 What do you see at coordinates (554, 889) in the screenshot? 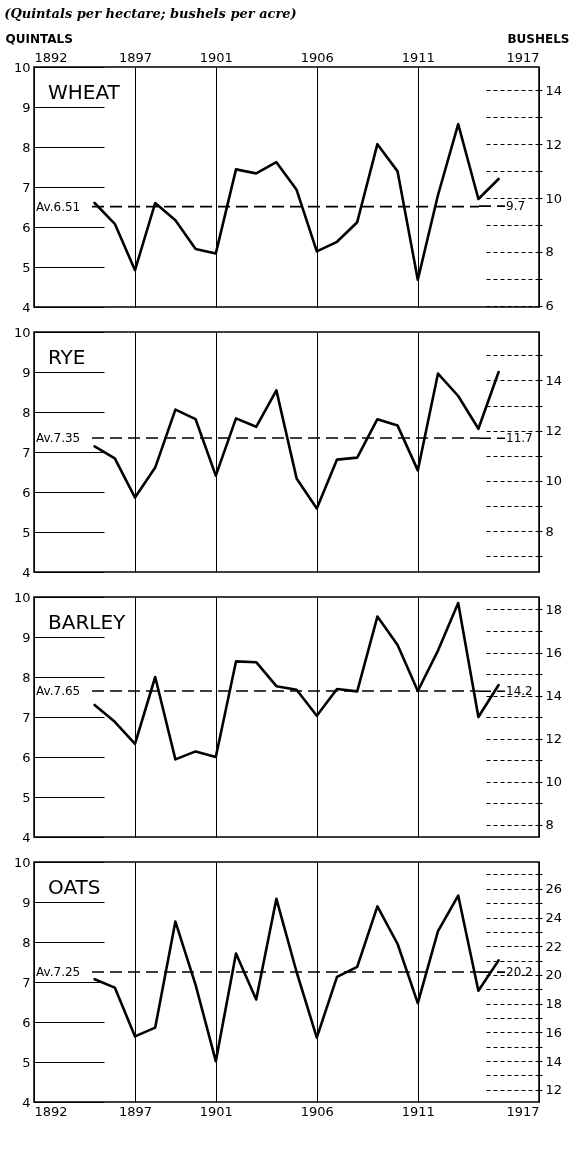
I see `y2-tick-label: 26` at bounding box center [554, 889].